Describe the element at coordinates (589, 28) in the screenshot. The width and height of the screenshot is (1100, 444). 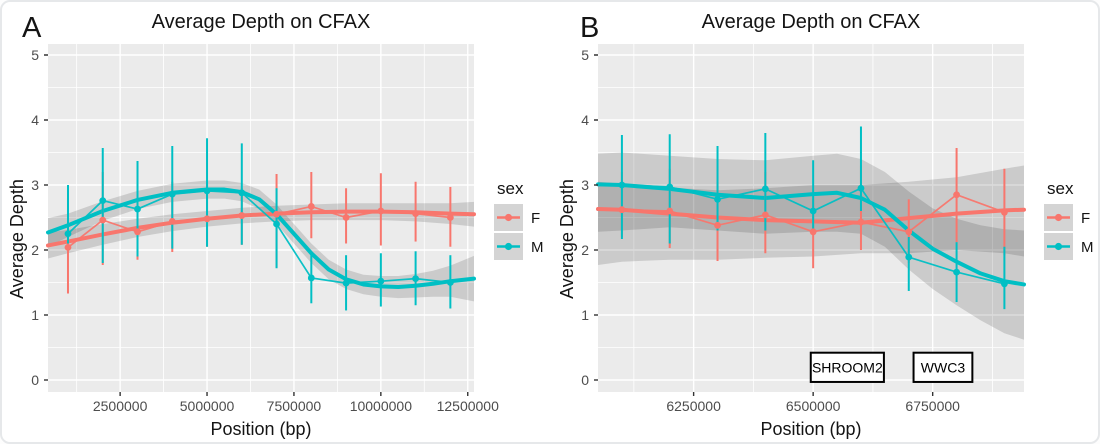
I see `panel-tag: B` at that location.